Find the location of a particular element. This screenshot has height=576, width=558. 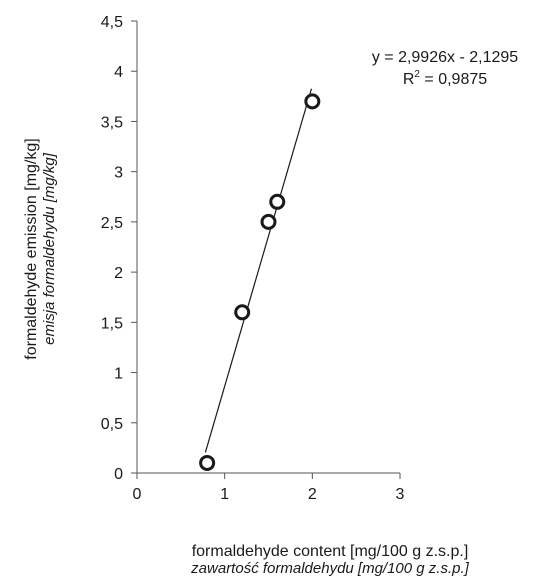

trendline-layer is located at coordinates (258, 270).